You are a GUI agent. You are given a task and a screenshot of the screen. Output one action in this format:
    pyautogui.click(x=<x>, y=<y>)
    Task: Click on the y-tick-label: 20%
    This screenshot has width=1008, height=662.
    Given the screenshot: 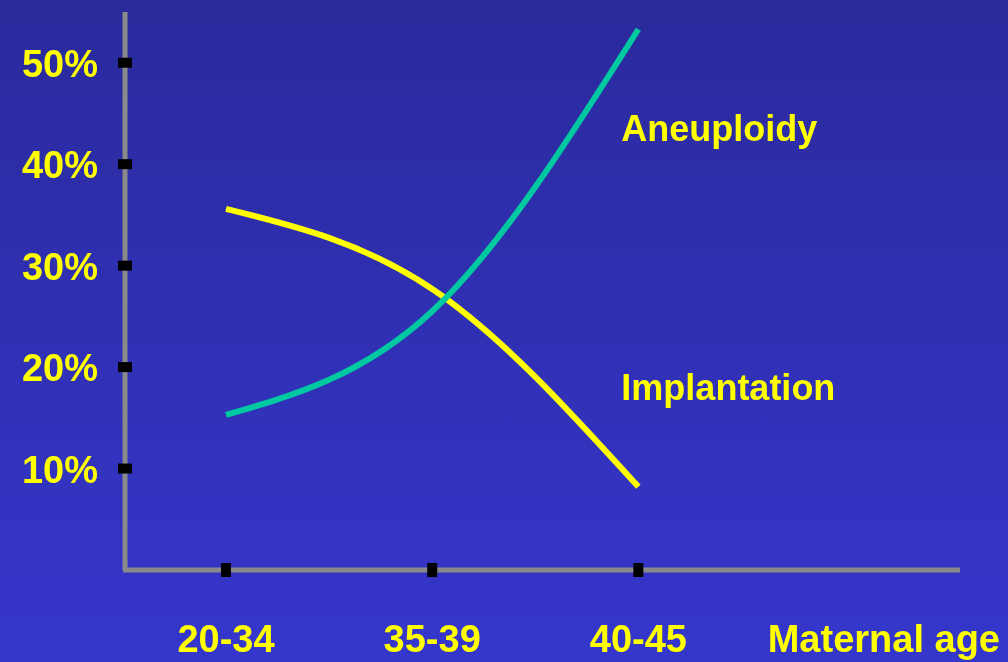 What is the action you would take?
    pyautogui.click(x=60, y=368)
    